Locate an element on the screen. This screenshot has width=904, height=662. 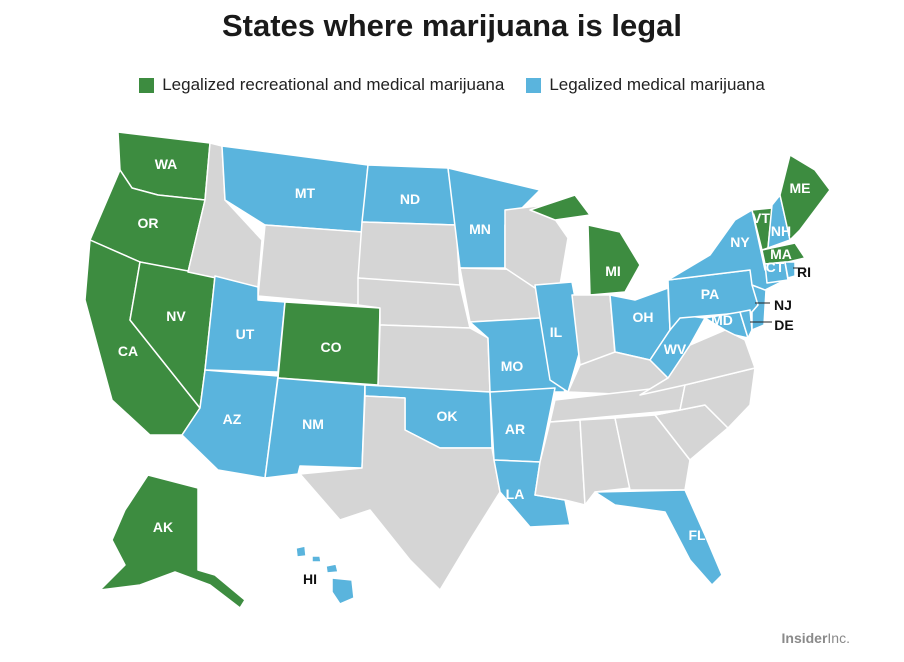
legend-swatch-recreational is located at coordinates (147, 85).